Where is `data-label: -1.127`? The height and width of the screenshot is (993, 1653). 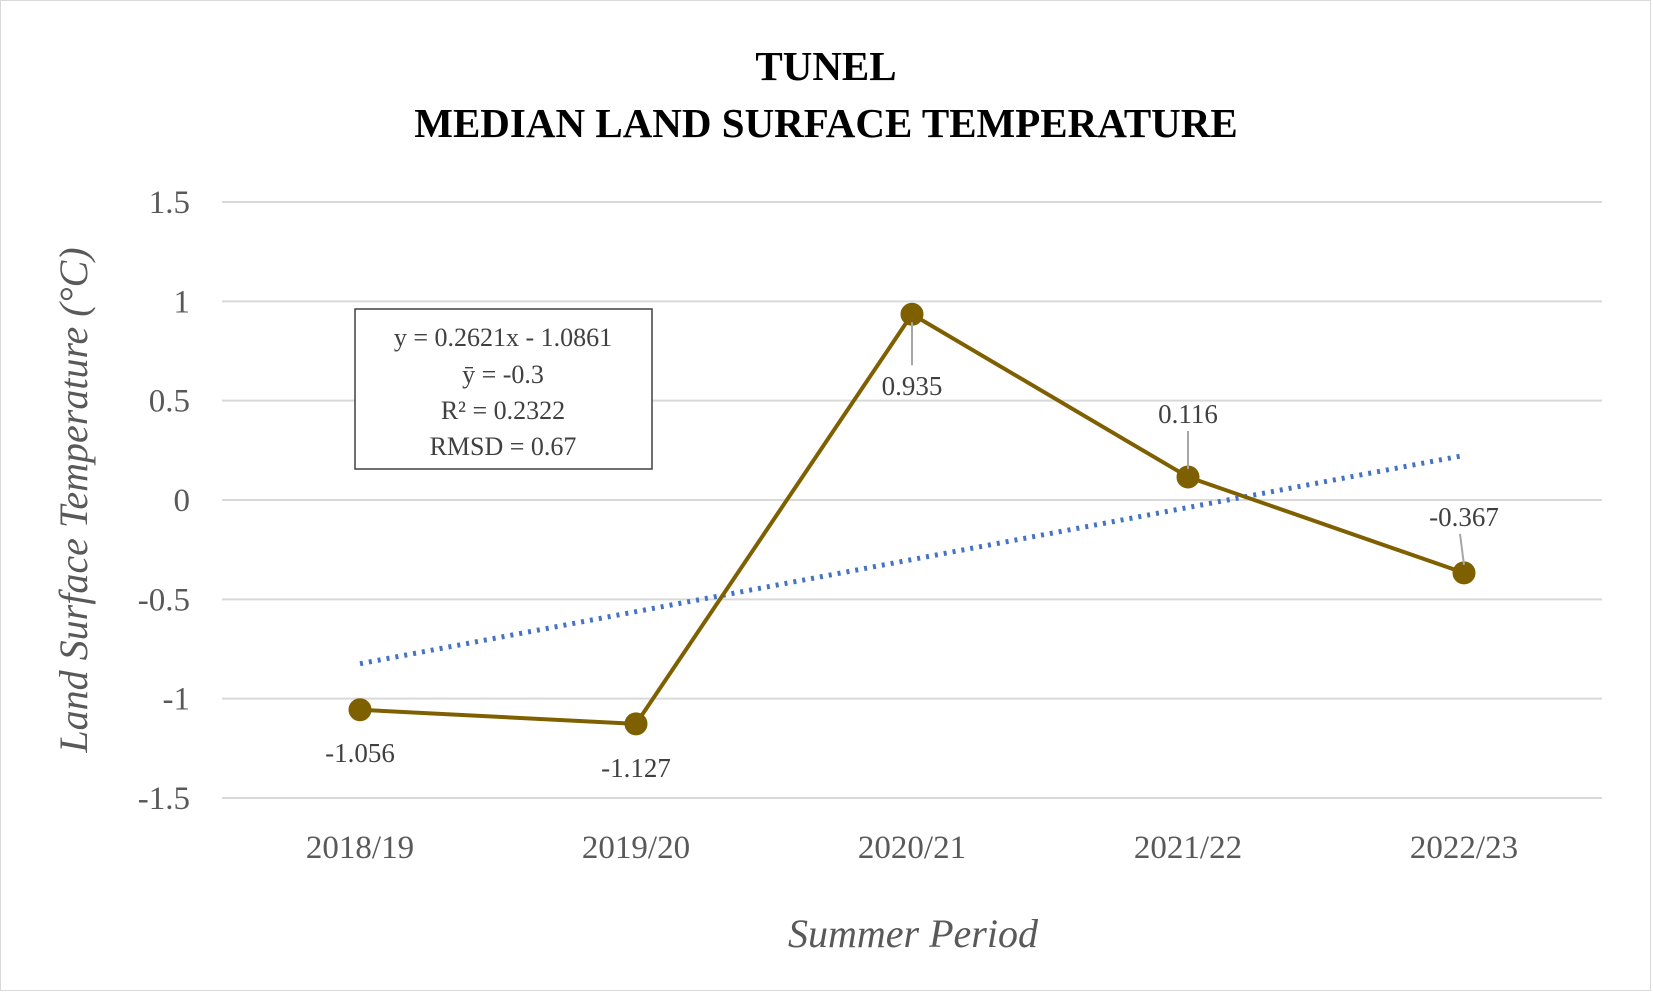
data-label: -1.127 is located at coordinates (636, 768).